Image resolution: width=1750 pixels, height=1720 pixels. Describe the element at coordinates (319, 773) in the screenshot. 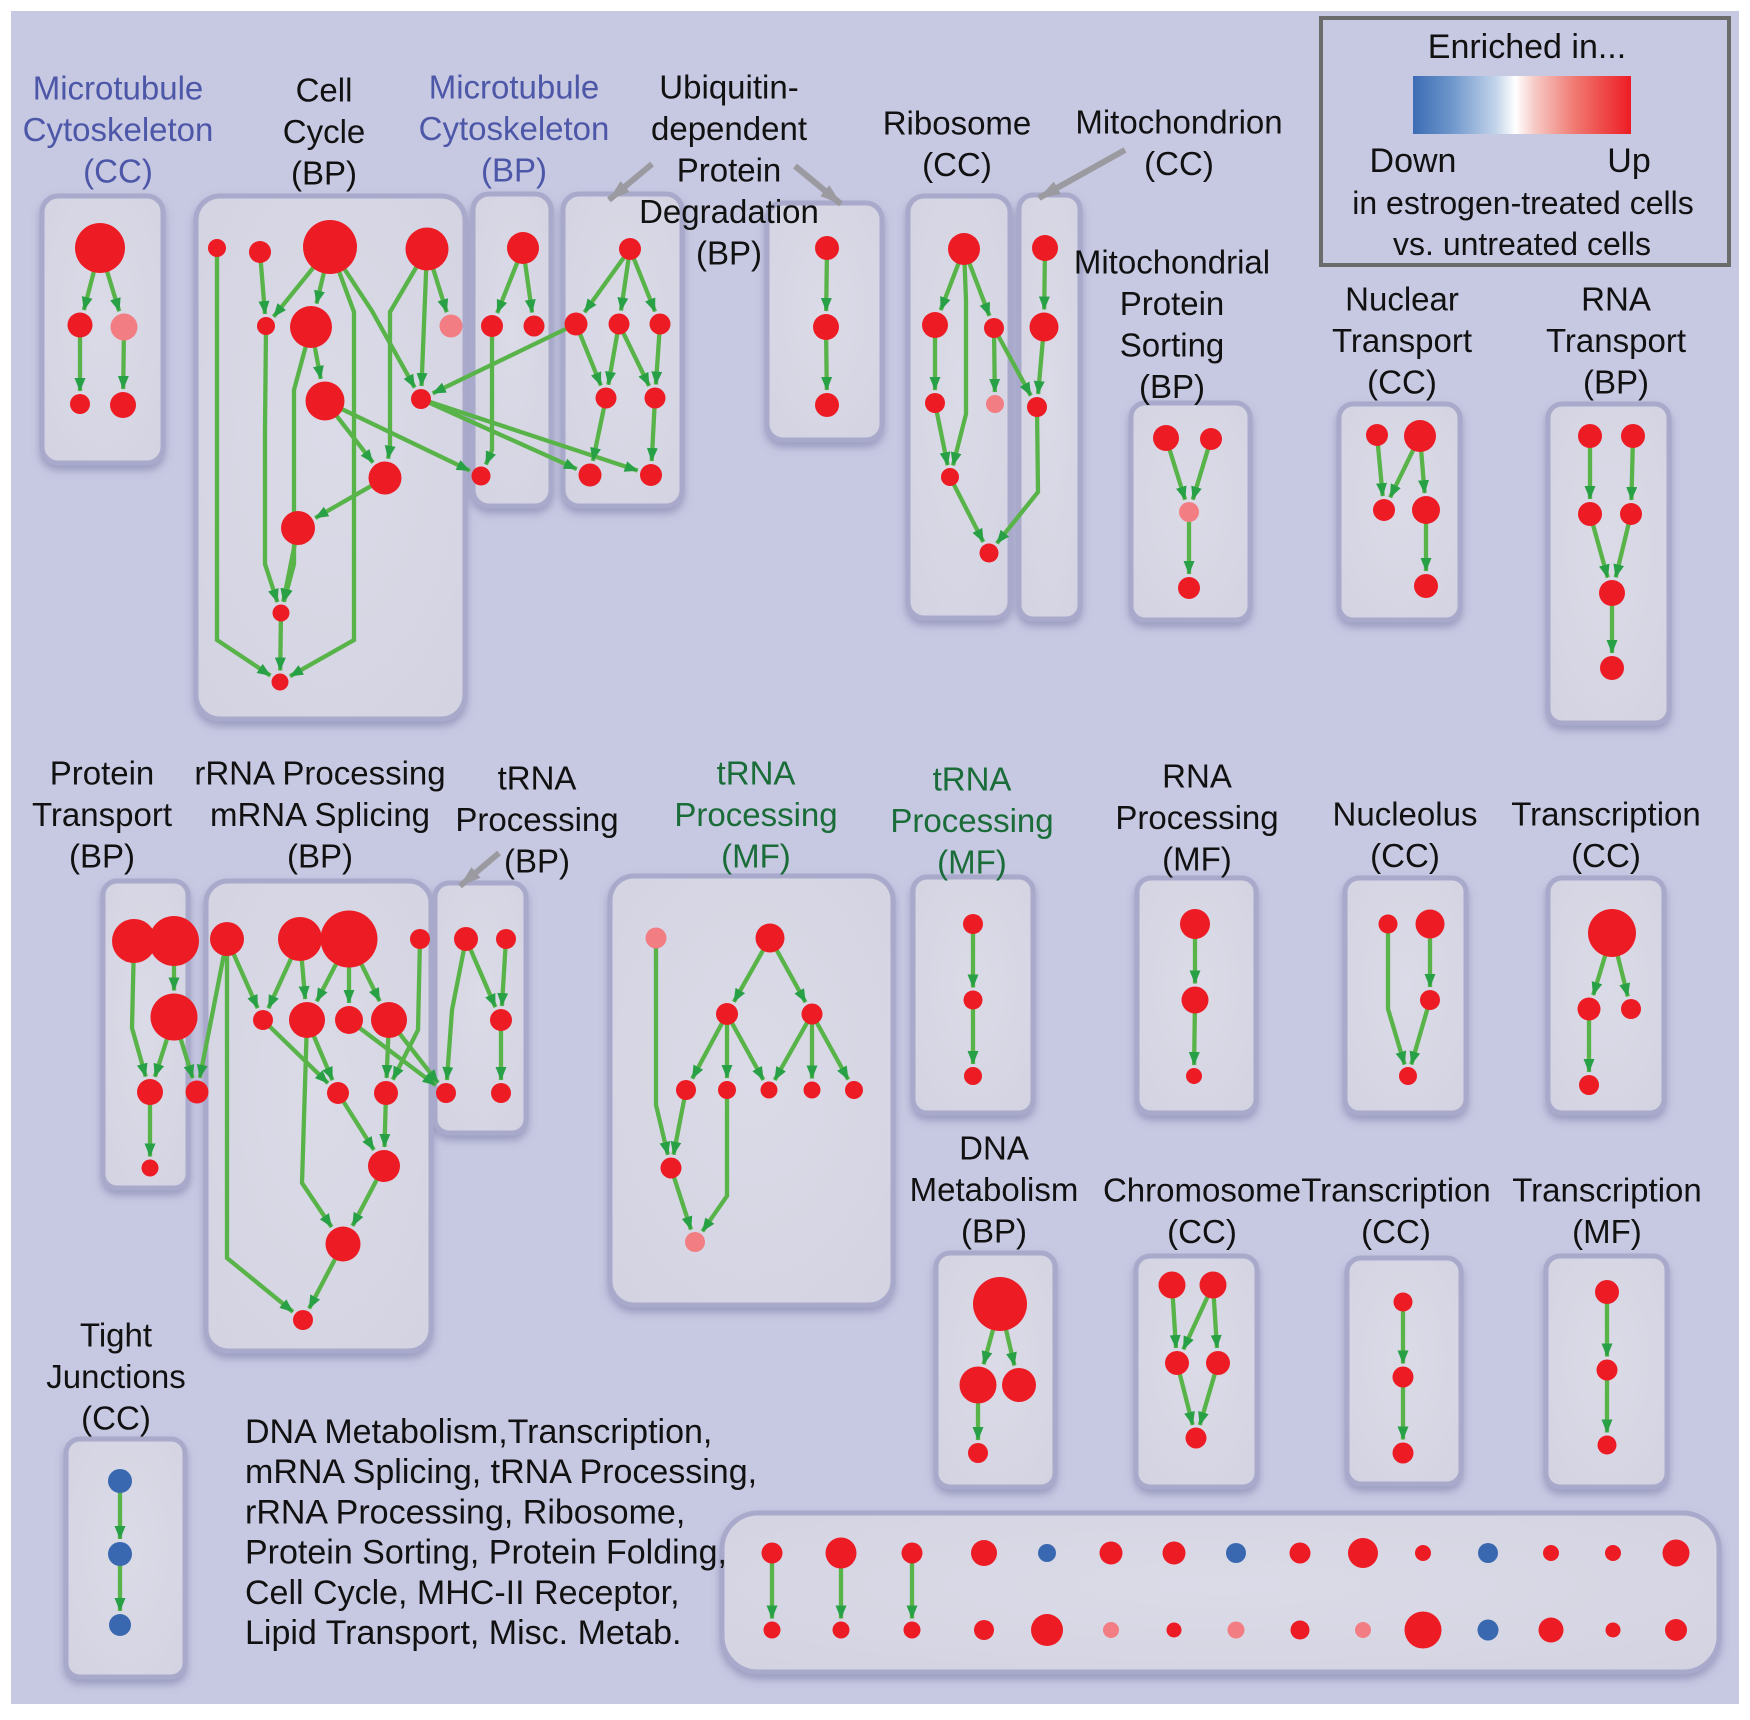

I see `svg-text: rRNA Processing` at that location.